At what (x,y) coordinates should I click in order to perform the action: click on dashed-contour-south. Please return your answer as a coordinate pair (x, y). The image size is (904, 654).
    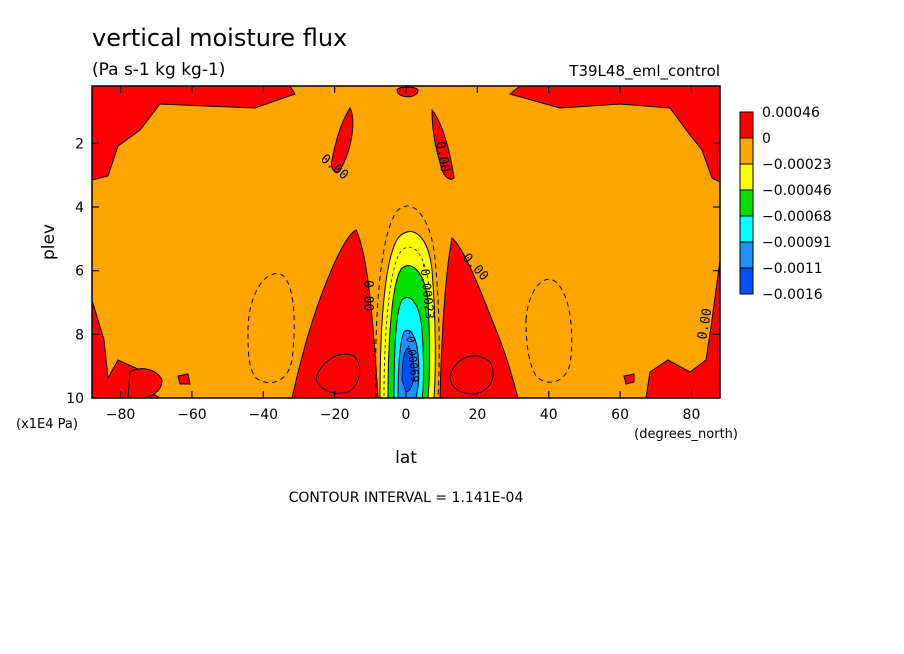
    Looking at the image, I should click on (271, 328).